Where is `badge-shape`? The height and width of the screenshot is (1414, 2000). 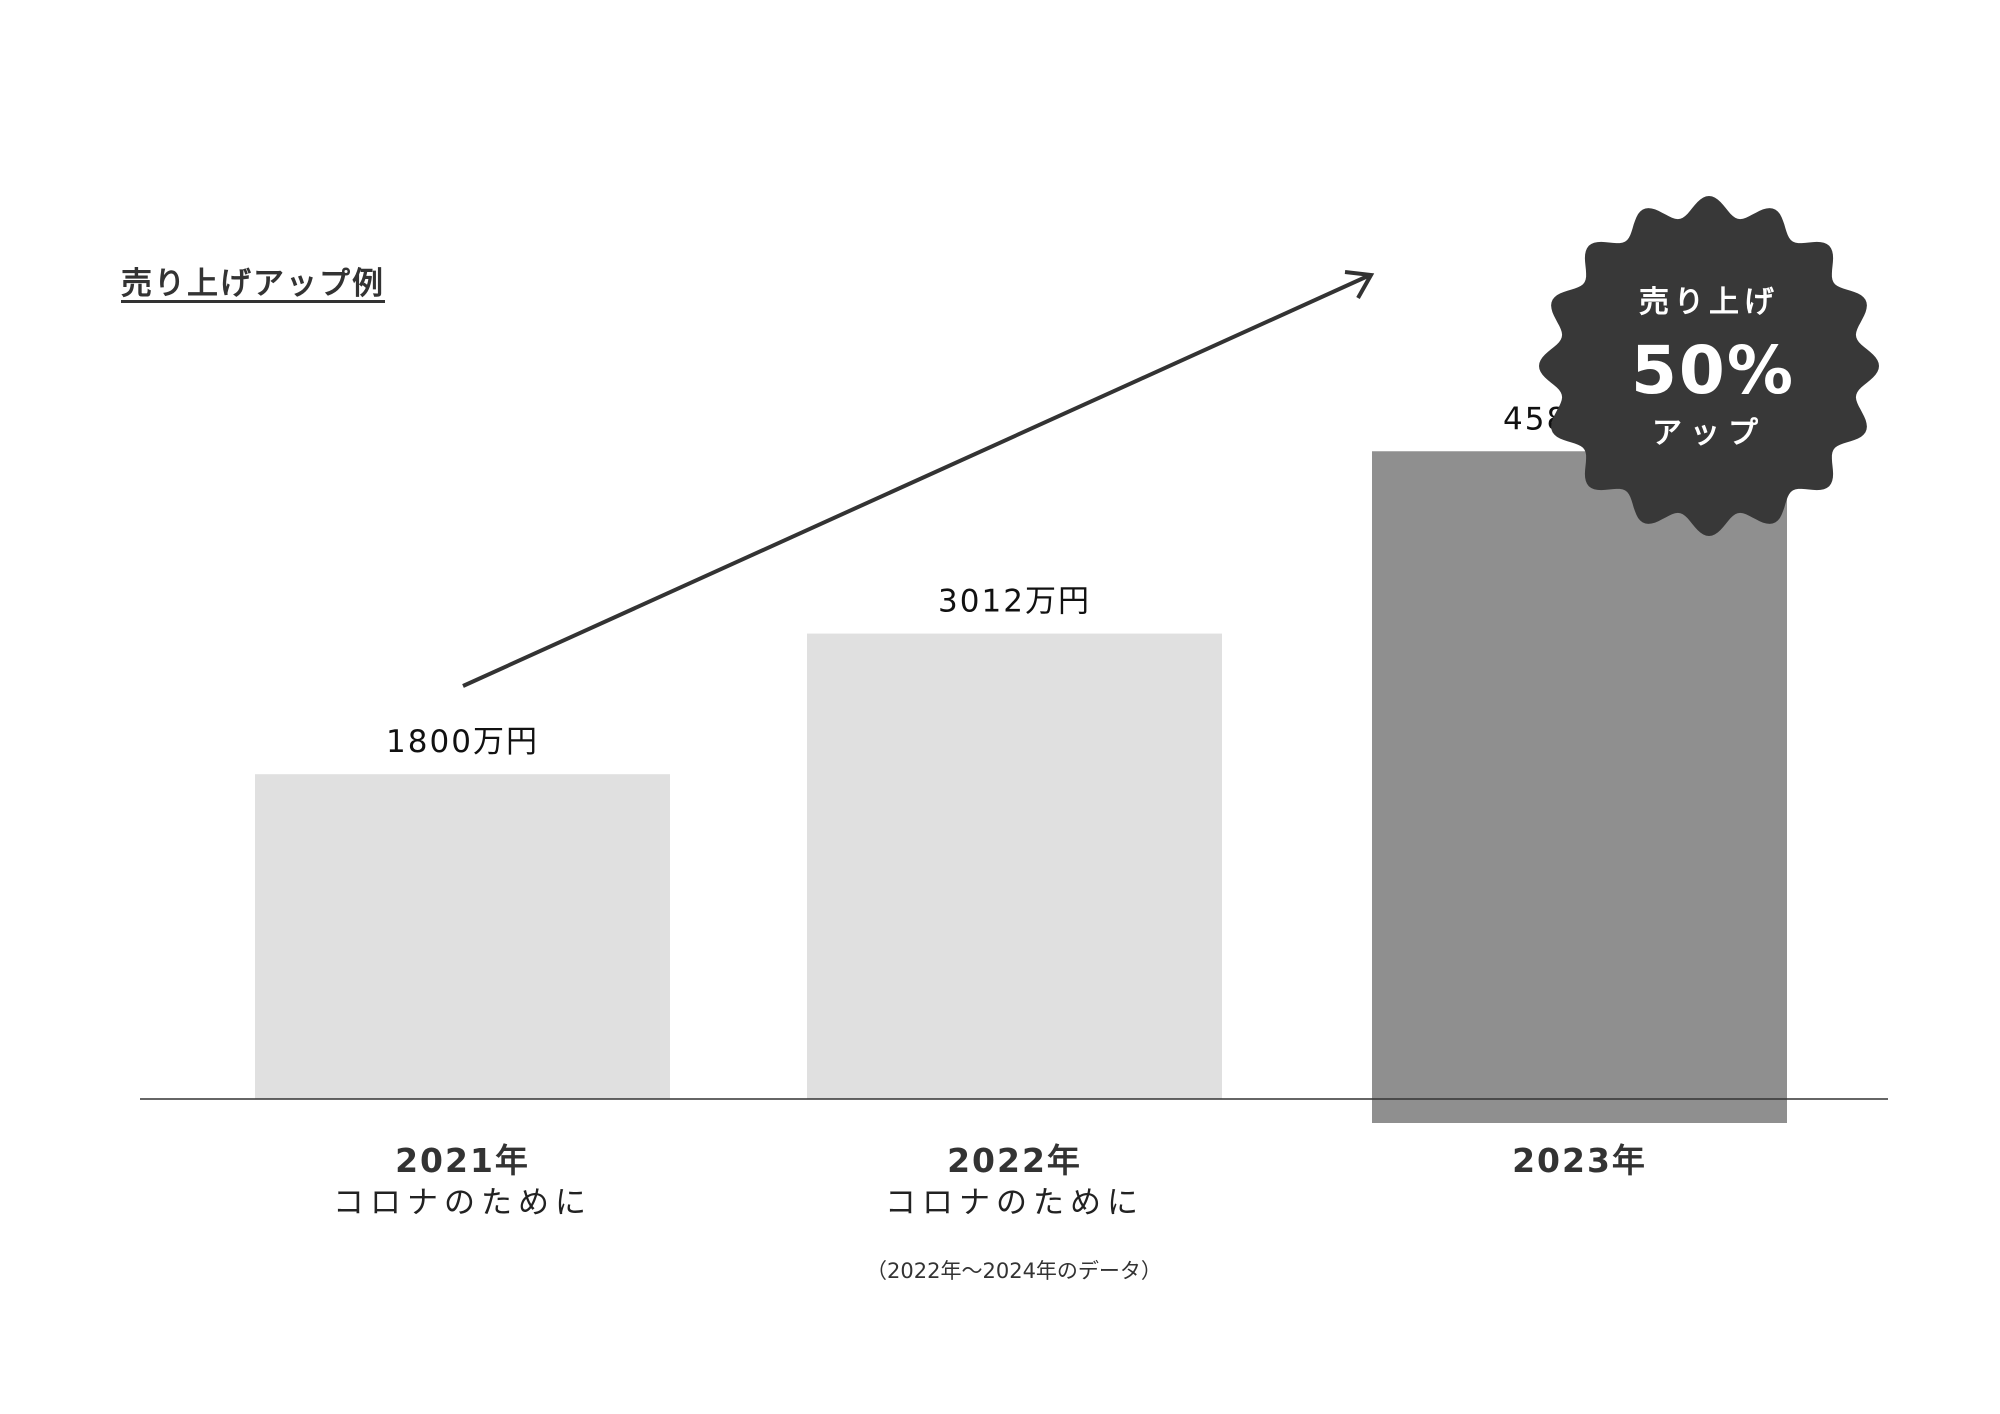
badge-shape is located at coordinates (1709, 366).